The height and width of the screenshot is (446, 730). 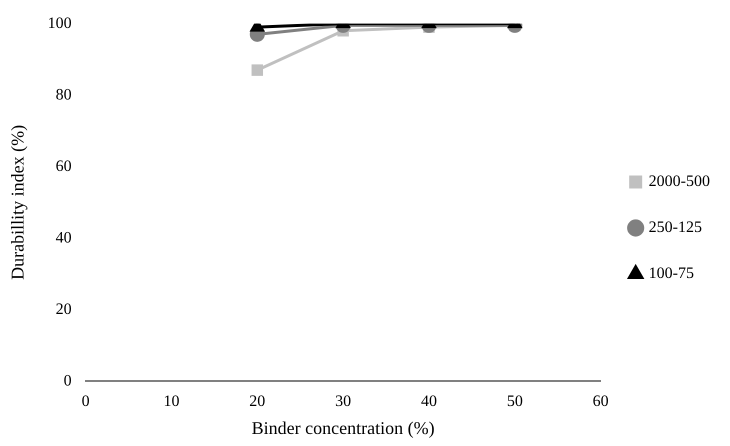 I want to click on x-tick-label: 10, so click(x=171, y=401).